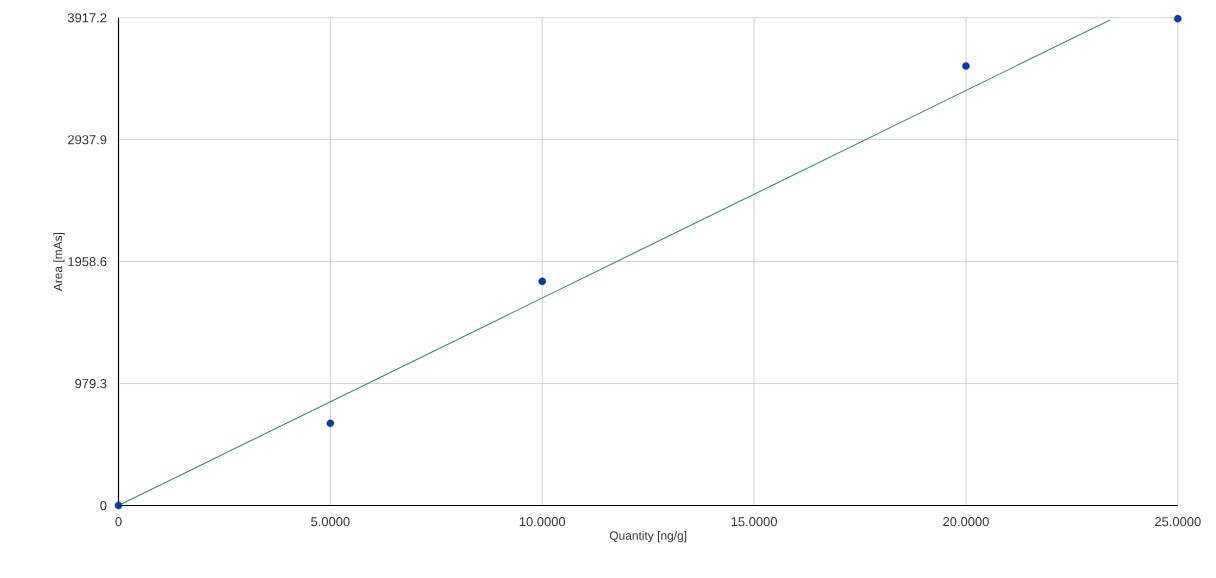 The width and height of the screenshot is (1216, 578). Describe the element at coordinates (966, 522) in the screenshot. I see `x-tick-label: 20.0000` at that location.